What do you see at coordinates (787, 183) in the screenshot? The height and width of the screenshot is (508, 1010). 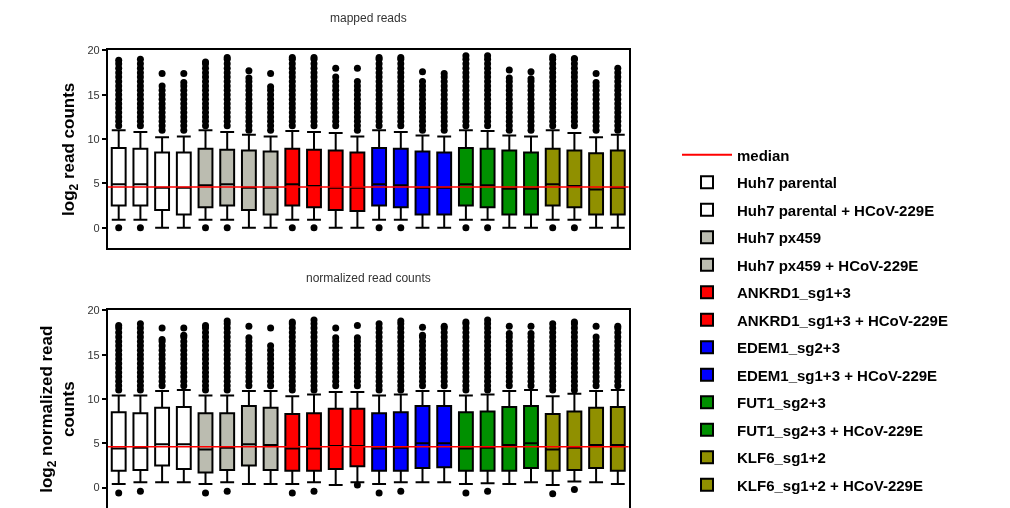 I see `legend-label: Huh7 parental` at bounding box center [787, 183].